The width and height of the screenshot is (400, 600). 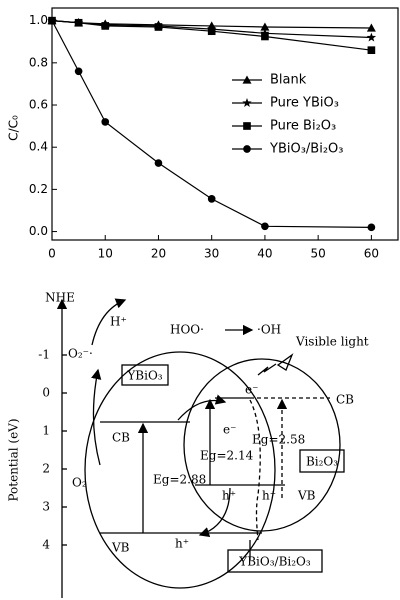 What do you see at coordinates (202, 407) in the screenshot?
I see `electron-transfer` at bounding box center [202, 407].